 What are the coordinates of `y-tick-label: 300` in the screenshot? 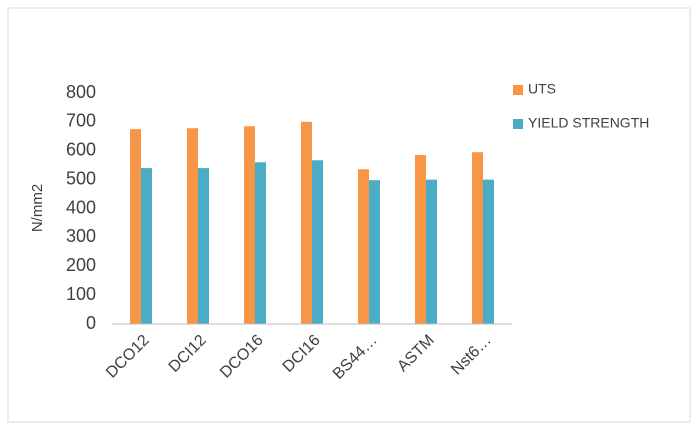 It's located at (81, 236).